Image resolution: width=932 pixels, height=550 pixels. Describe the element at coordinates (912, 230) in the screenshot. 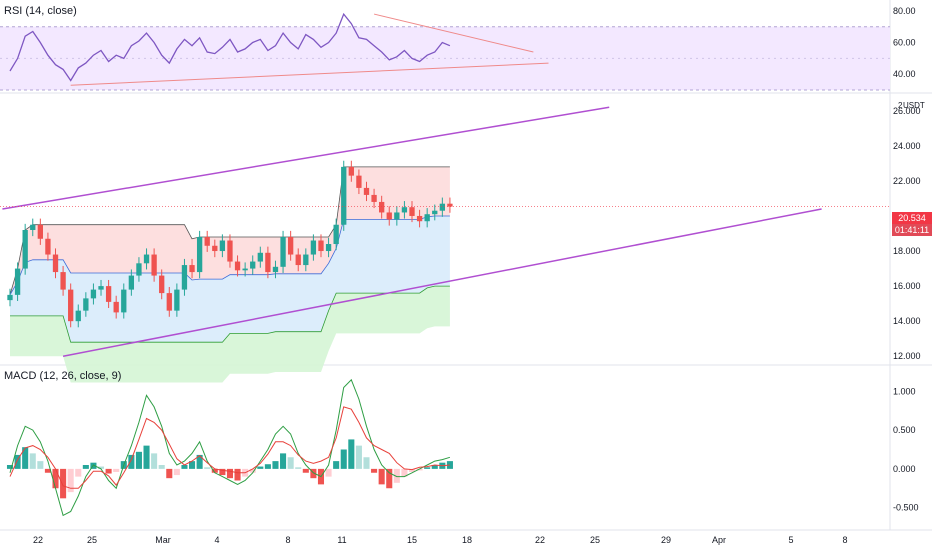

I see `countdown-tag: 01:41:11` at that location.